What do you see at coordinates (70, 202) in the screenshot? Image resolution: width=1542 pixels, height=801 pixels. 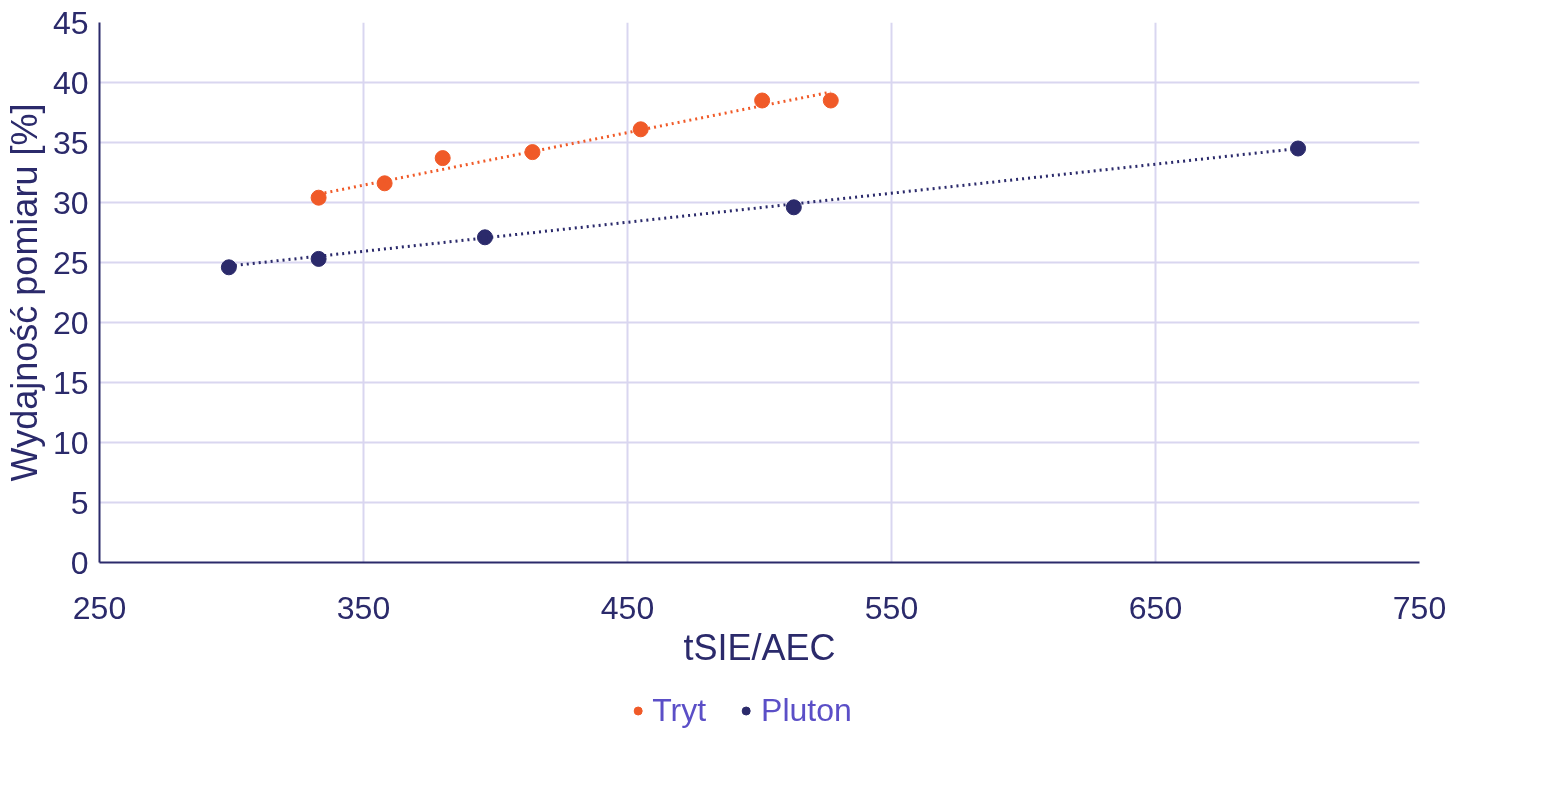 I see `y-tick-label: 30` at bounding box center [70, 202].